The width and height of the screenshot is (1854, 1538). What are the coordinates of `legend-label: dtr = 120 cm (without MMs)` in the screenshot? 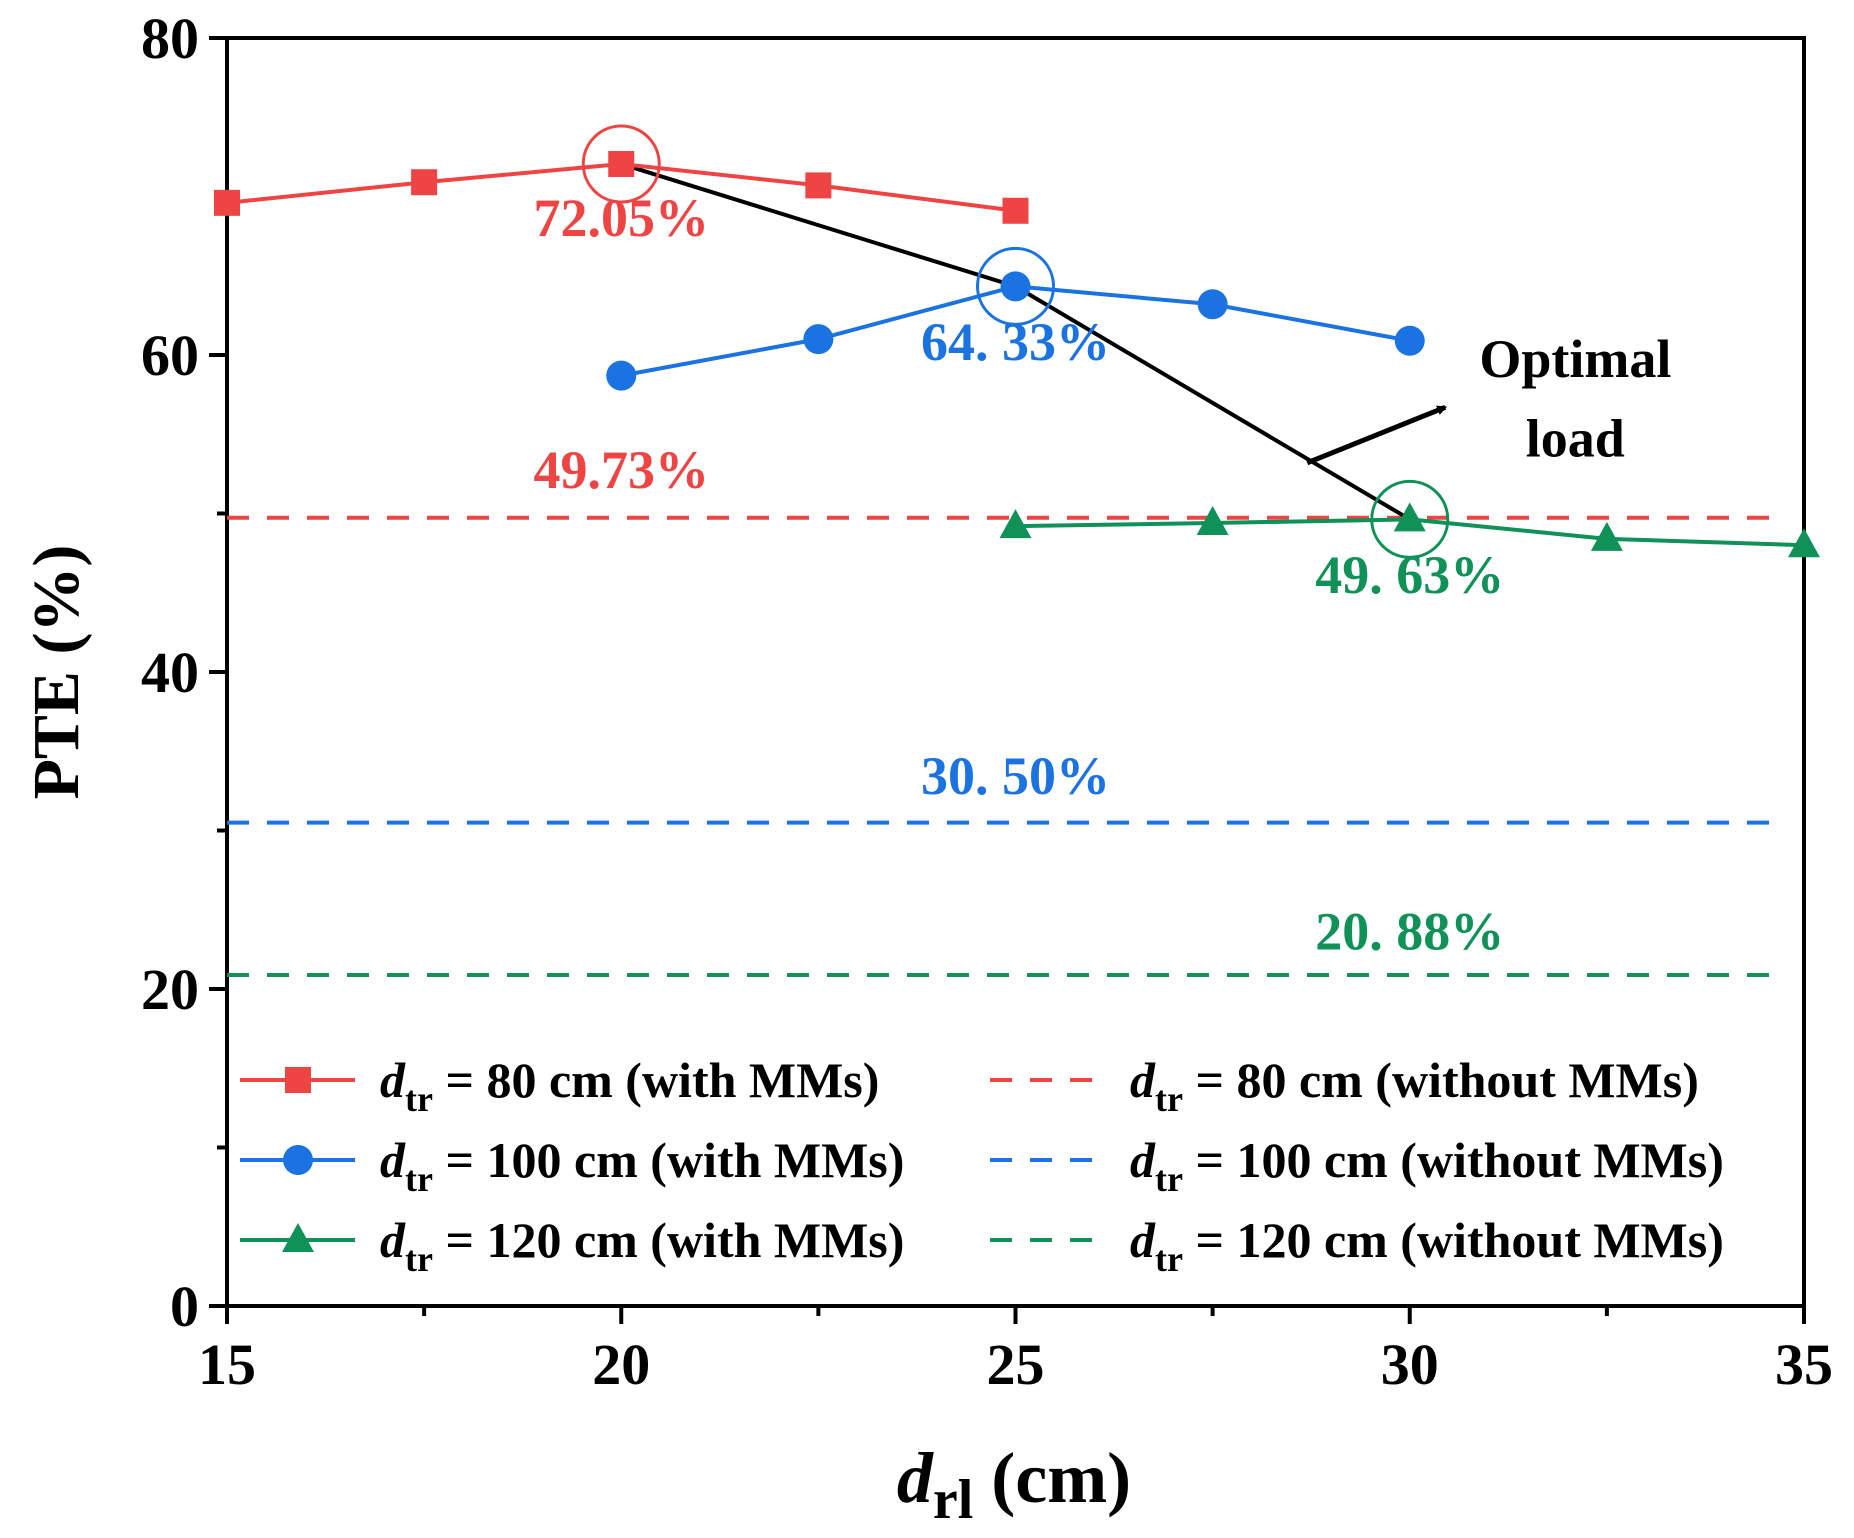 It's located at (1427, 1245).